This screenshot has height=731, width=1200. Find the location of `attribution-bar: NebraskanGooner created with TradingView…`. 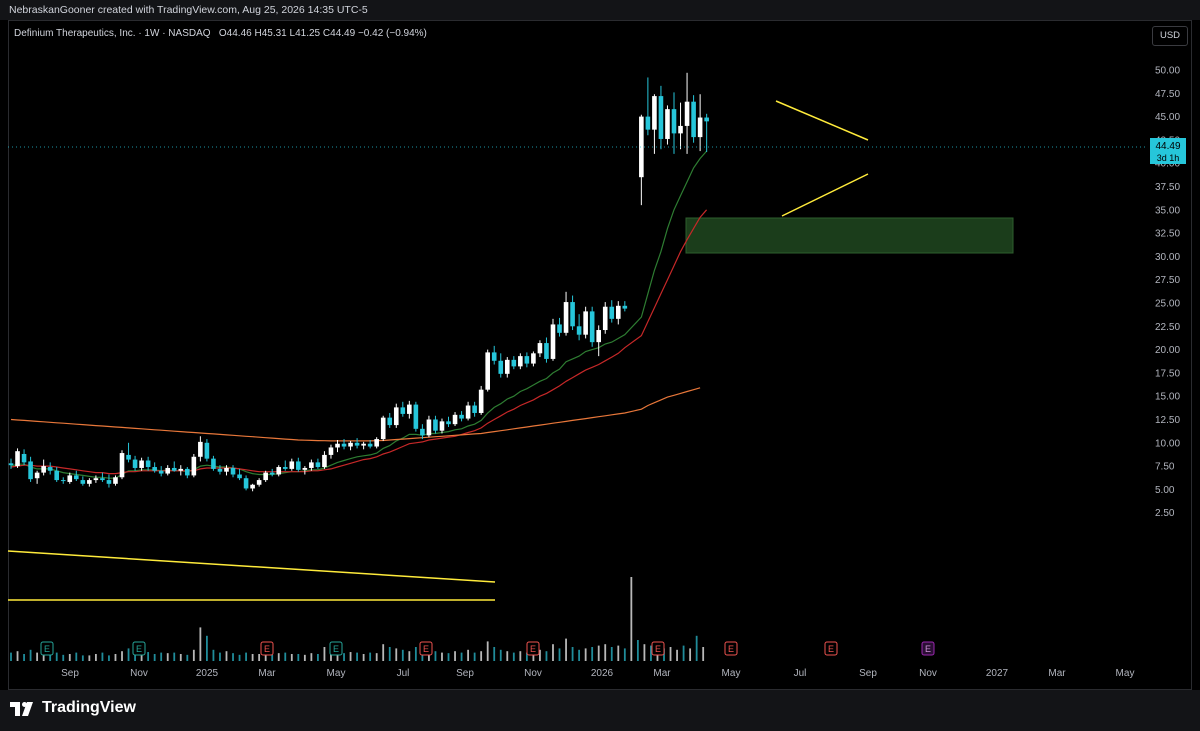

attribution-bar: NebraskanGooner created with TradingView… is located at coordinates (600, 10).